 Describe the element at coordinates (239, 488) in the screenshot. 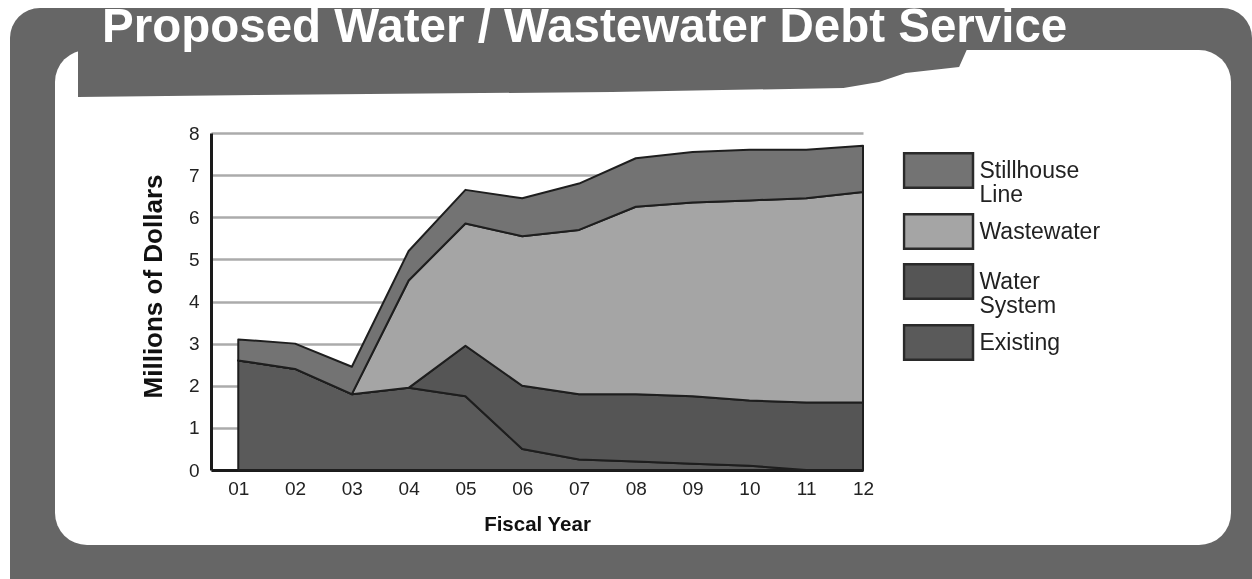

I see `x-tick-label: 01` at that location.